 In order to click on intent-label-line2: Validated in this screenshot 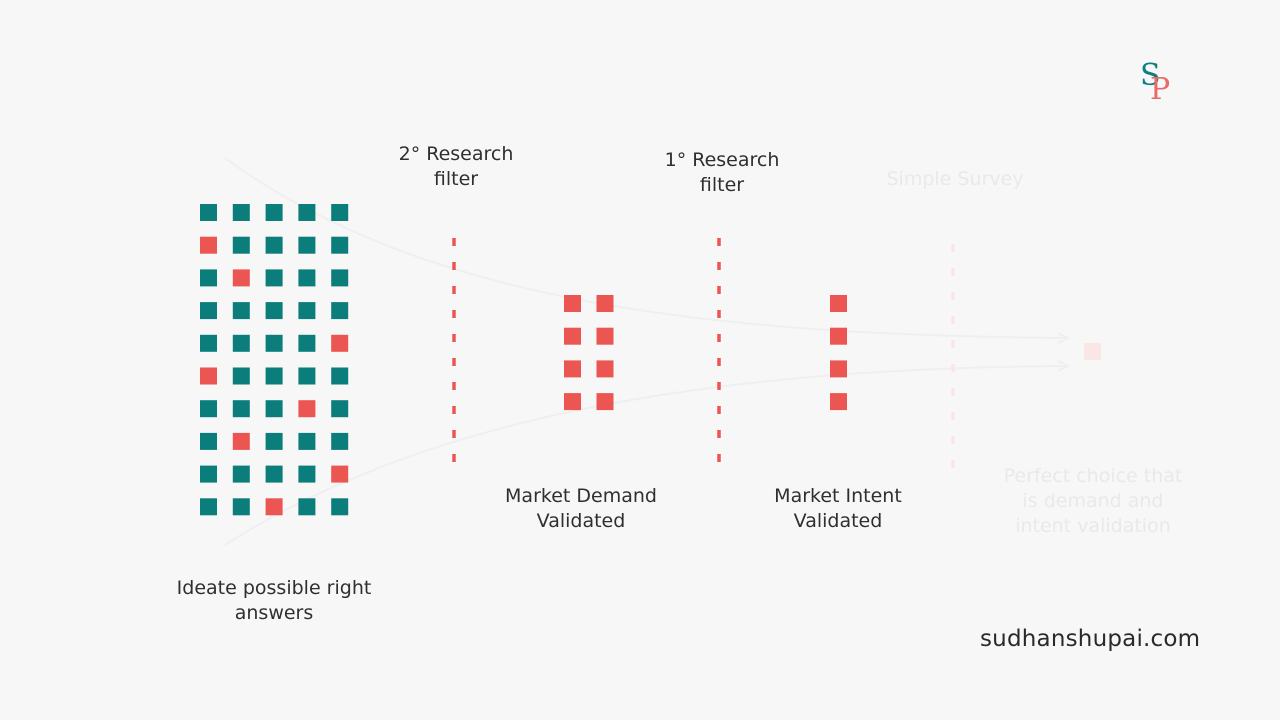, I will do `click(838, 521)`.